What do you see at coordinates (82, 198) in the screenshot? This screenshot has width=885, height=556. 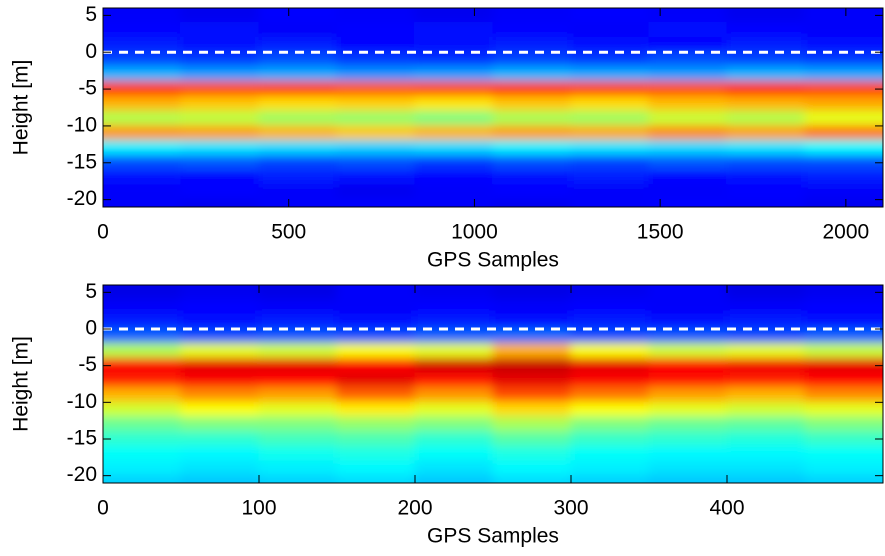 I see `y-tick-label: -20` at bounding box center [82, 198].